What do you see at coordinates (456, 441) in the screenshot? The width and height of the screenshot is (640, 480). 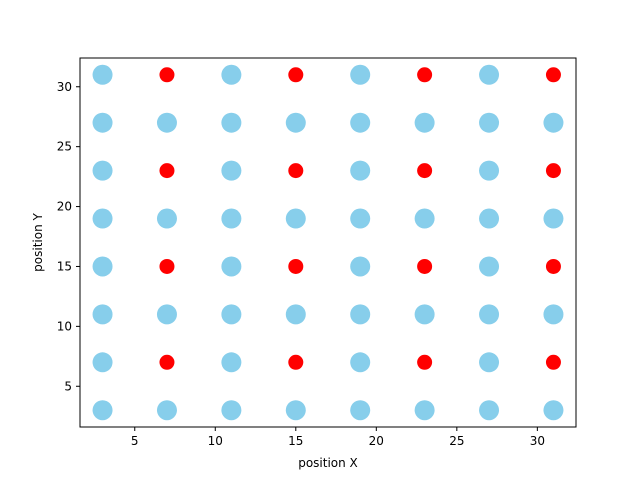 I see `x-tick-label: 25` at bounding box center [456, 441].